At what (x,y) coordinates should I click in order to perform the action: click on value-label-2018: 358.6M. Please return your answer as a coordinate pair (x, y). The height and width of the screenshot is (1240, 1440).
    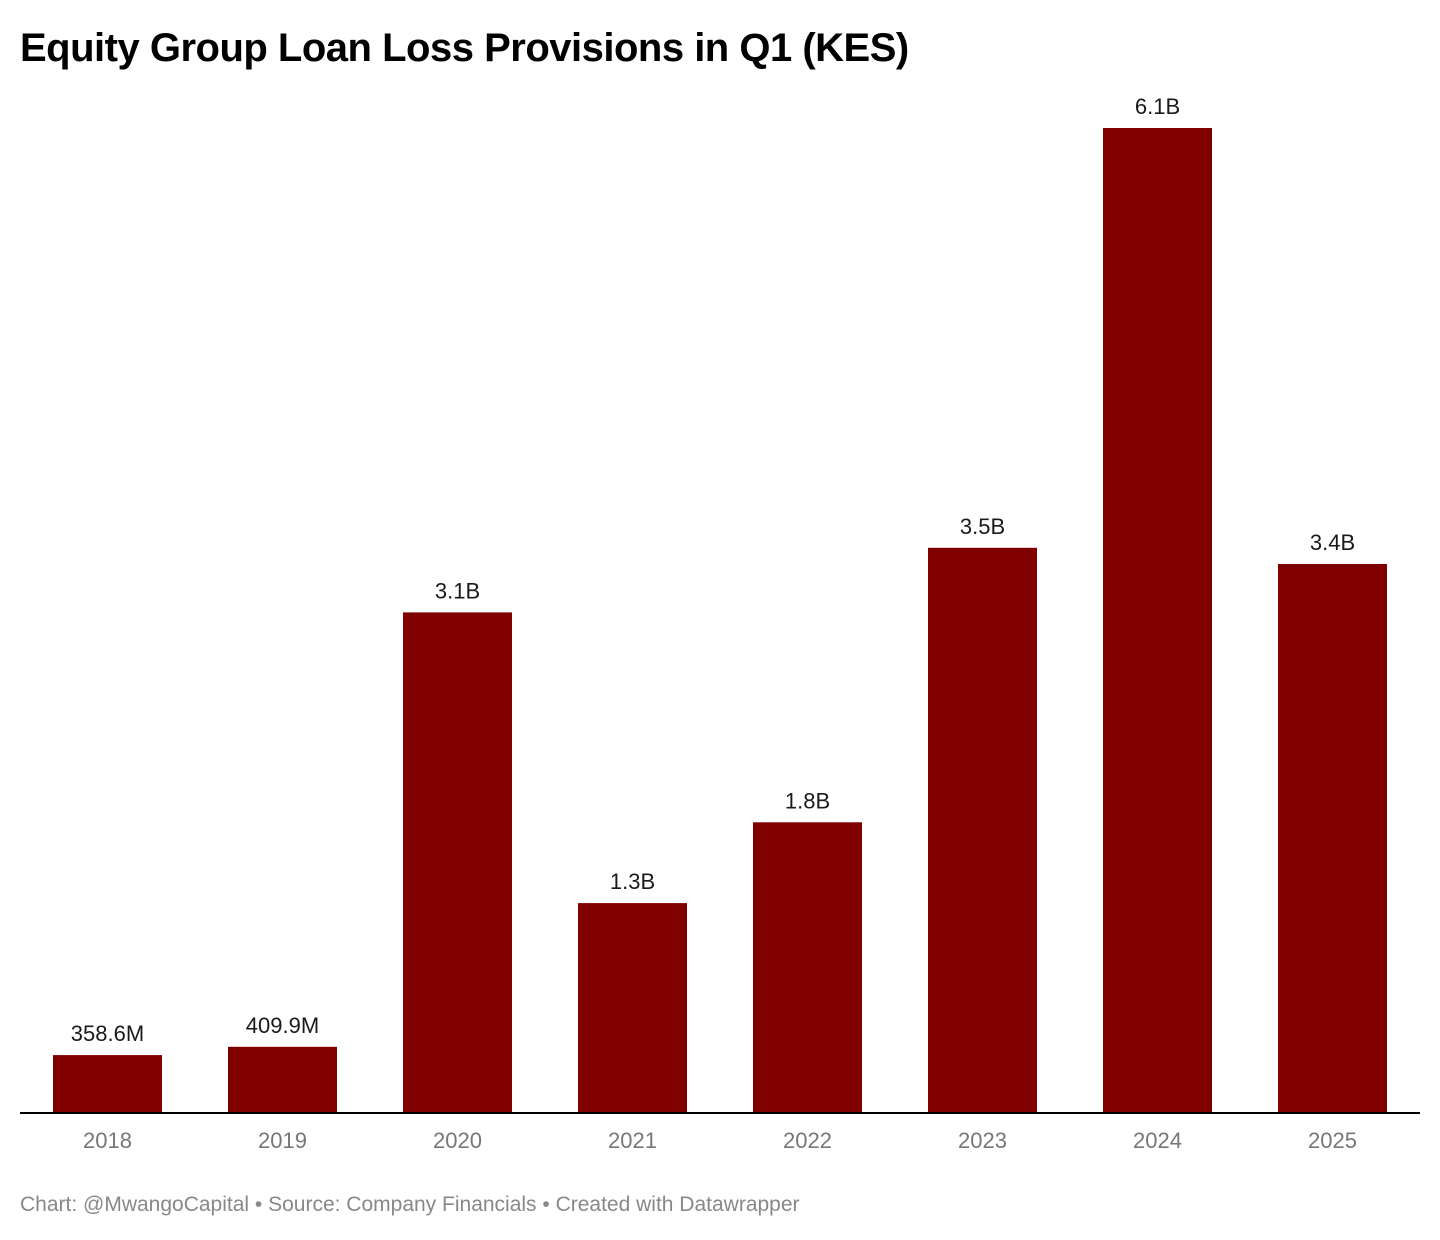
    Looking at the image, I should click on (107, 1033).